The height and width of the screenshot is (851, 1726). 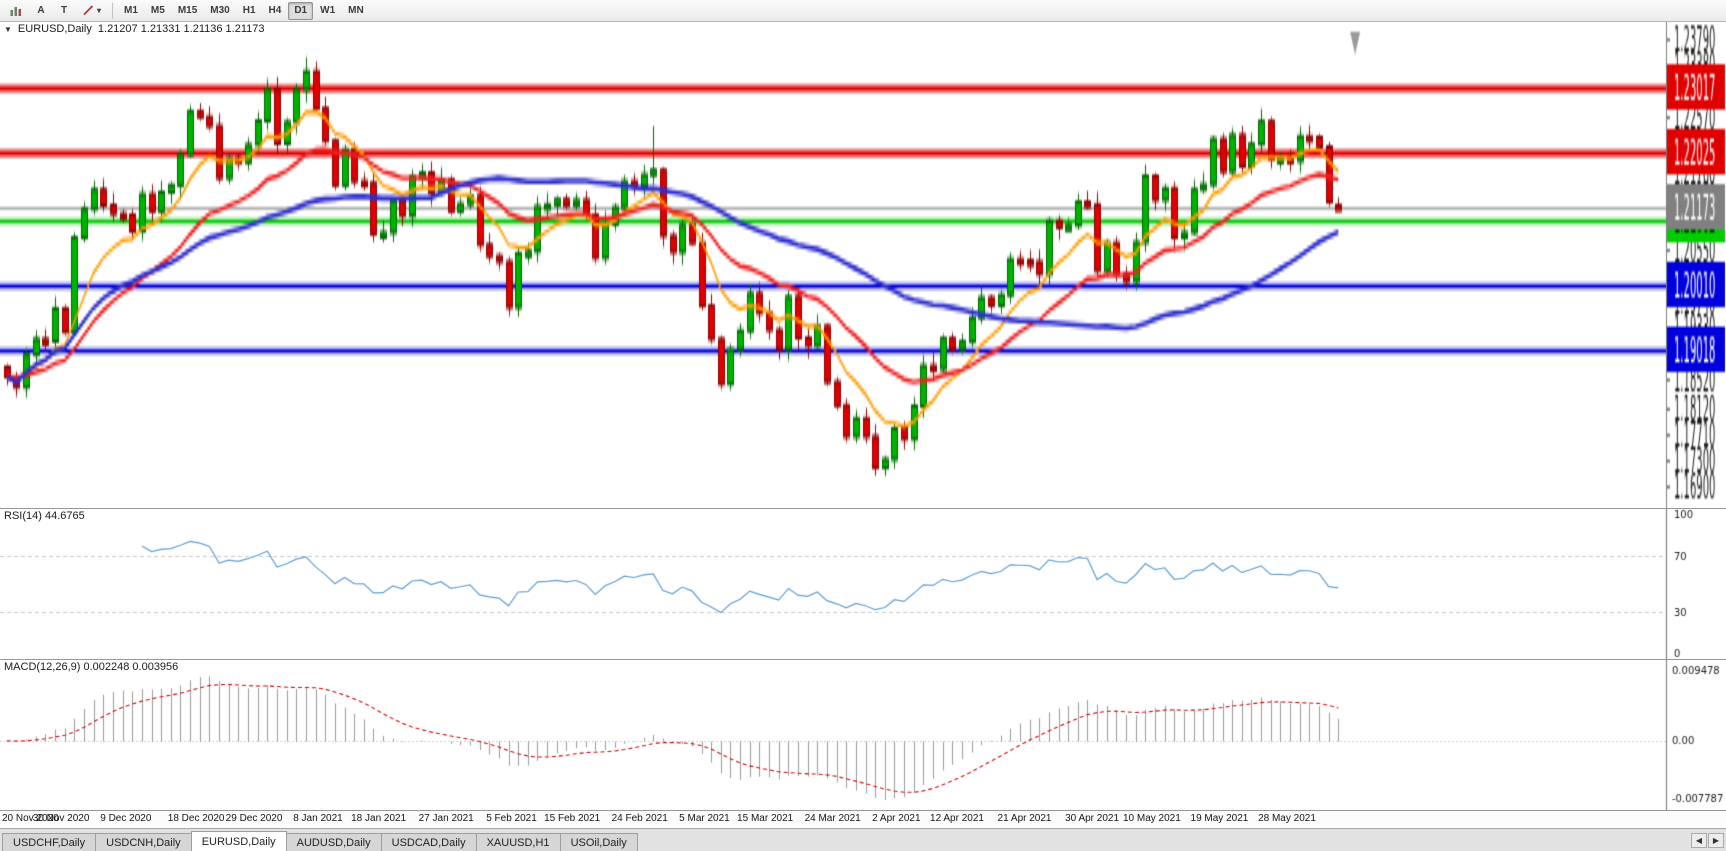 What do you see at coordinates (196, 818) in the screenshot?
I see `date-label: 18 Dec 2020` at bounding box center [196, 818].